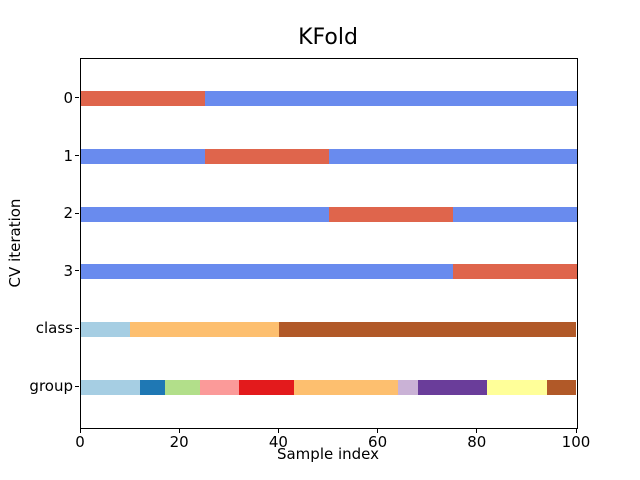 The height and width of the screenshot is (480, 640). What do you see at coordinates (576, 442) in the screenshot?
I see `x-tick-label: 100` at bounding box center [576, 442].